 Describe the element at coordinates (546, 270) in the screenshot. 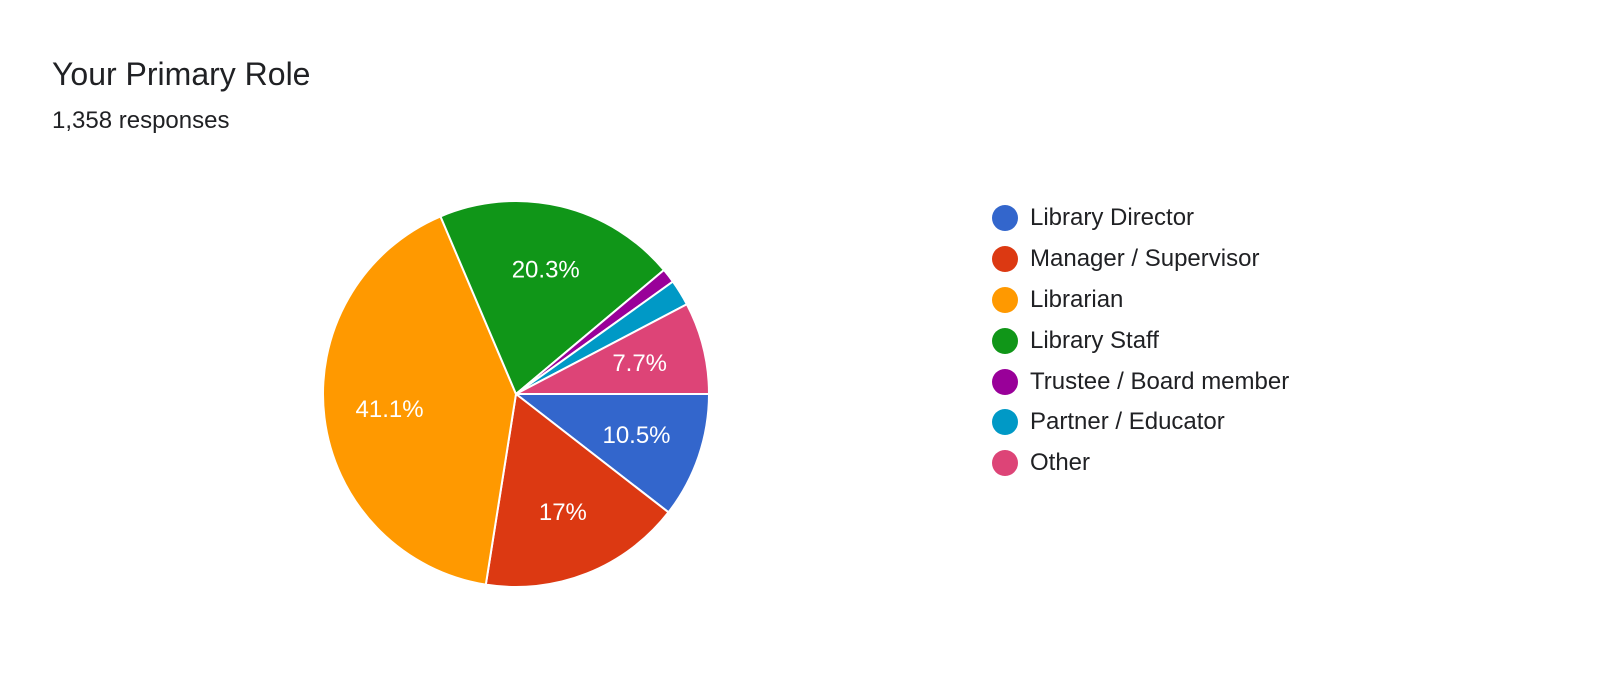

I see `slice-label-library-staff: 20.3%` at that location.